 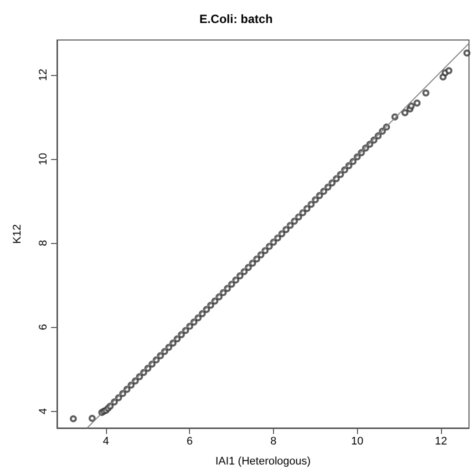 I want to click on y-tick-label: 8, so click(x=44, y=243).